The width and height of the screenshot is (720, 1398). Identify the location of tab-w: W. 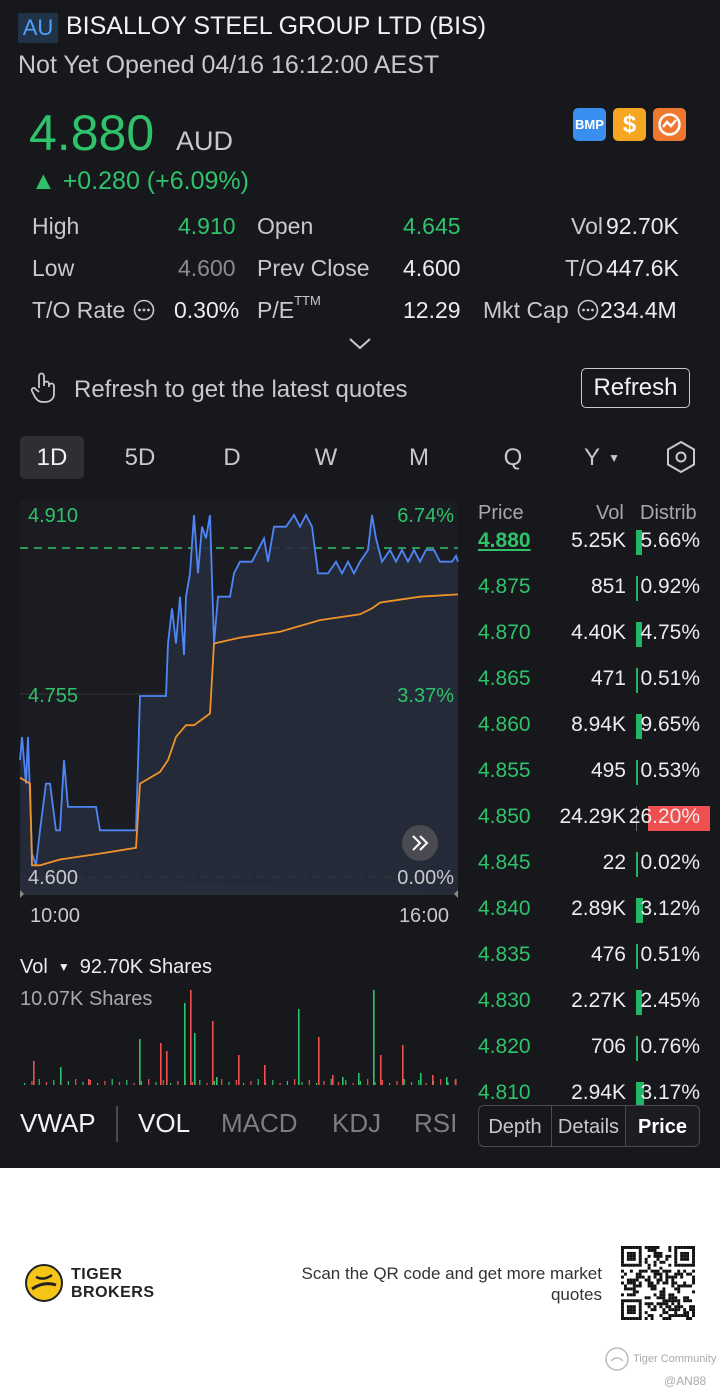
(326, 457).